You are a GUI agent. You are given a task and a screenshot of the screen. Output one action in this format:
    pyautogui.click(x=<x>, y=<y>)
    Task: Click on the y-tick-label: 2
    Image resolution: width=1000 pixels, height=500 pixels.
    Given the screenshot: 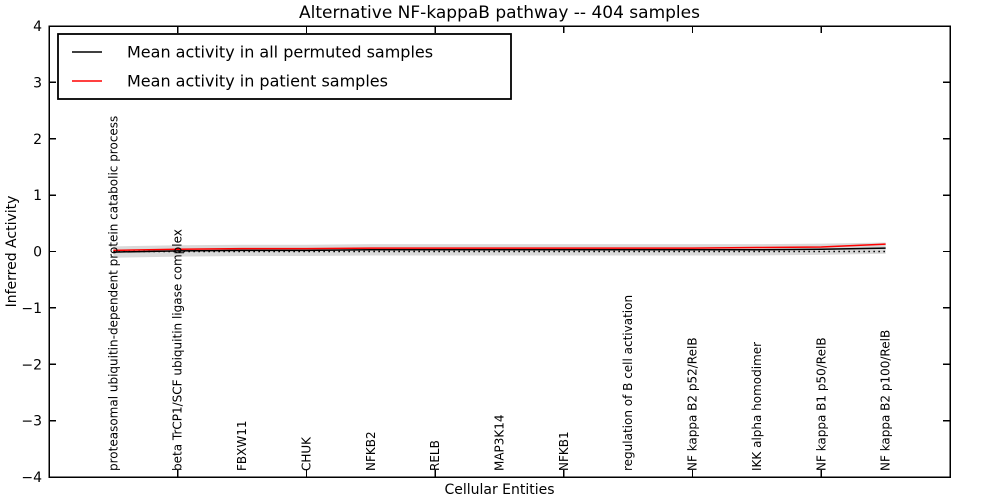 What is the action you would take?
    pyautogui.click(x=37, y=140)
    